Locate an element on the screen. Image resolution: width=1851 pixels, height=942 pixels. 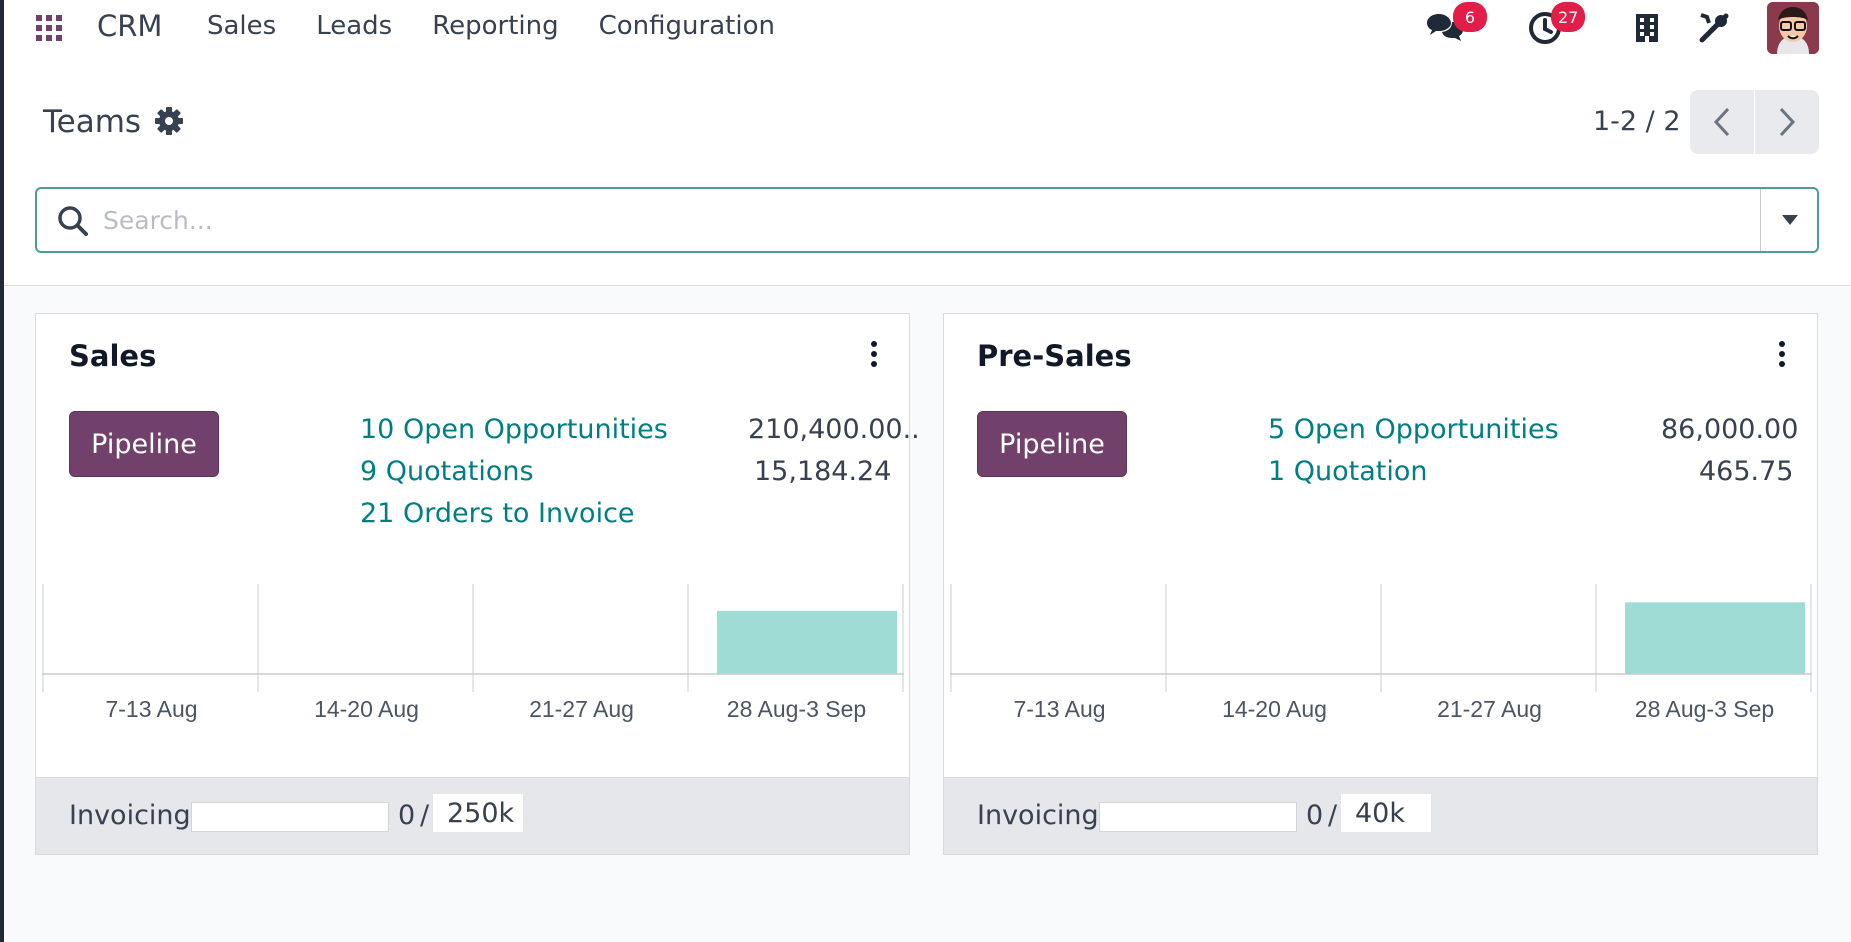
quotations-link: 9 Quotations is located at coordinates (447, 471).